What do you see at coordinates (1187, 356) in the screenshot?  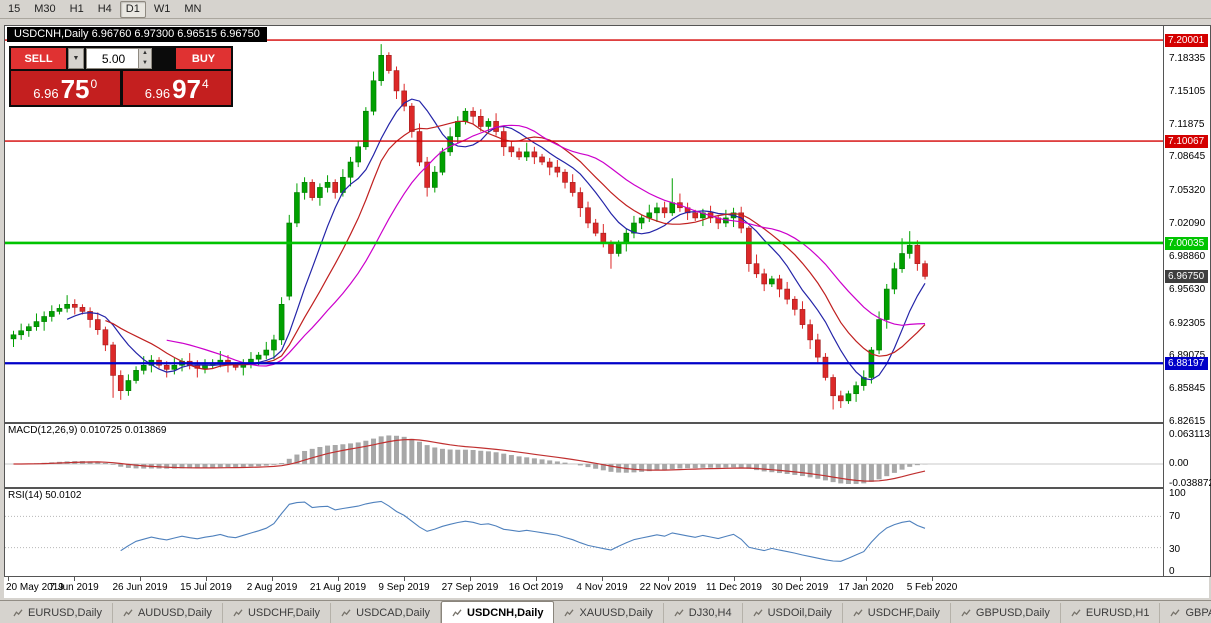 I see `price-axis-label: 6.89075` at bounding box center [1187, 356].